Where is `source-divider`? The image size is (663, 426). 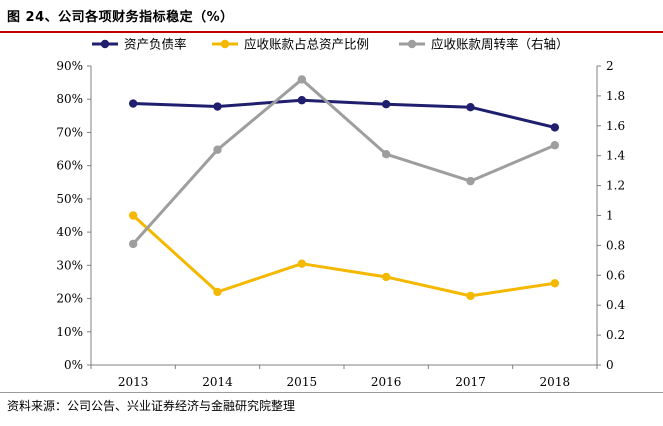 source-divider is located at coordinates (331, 392).